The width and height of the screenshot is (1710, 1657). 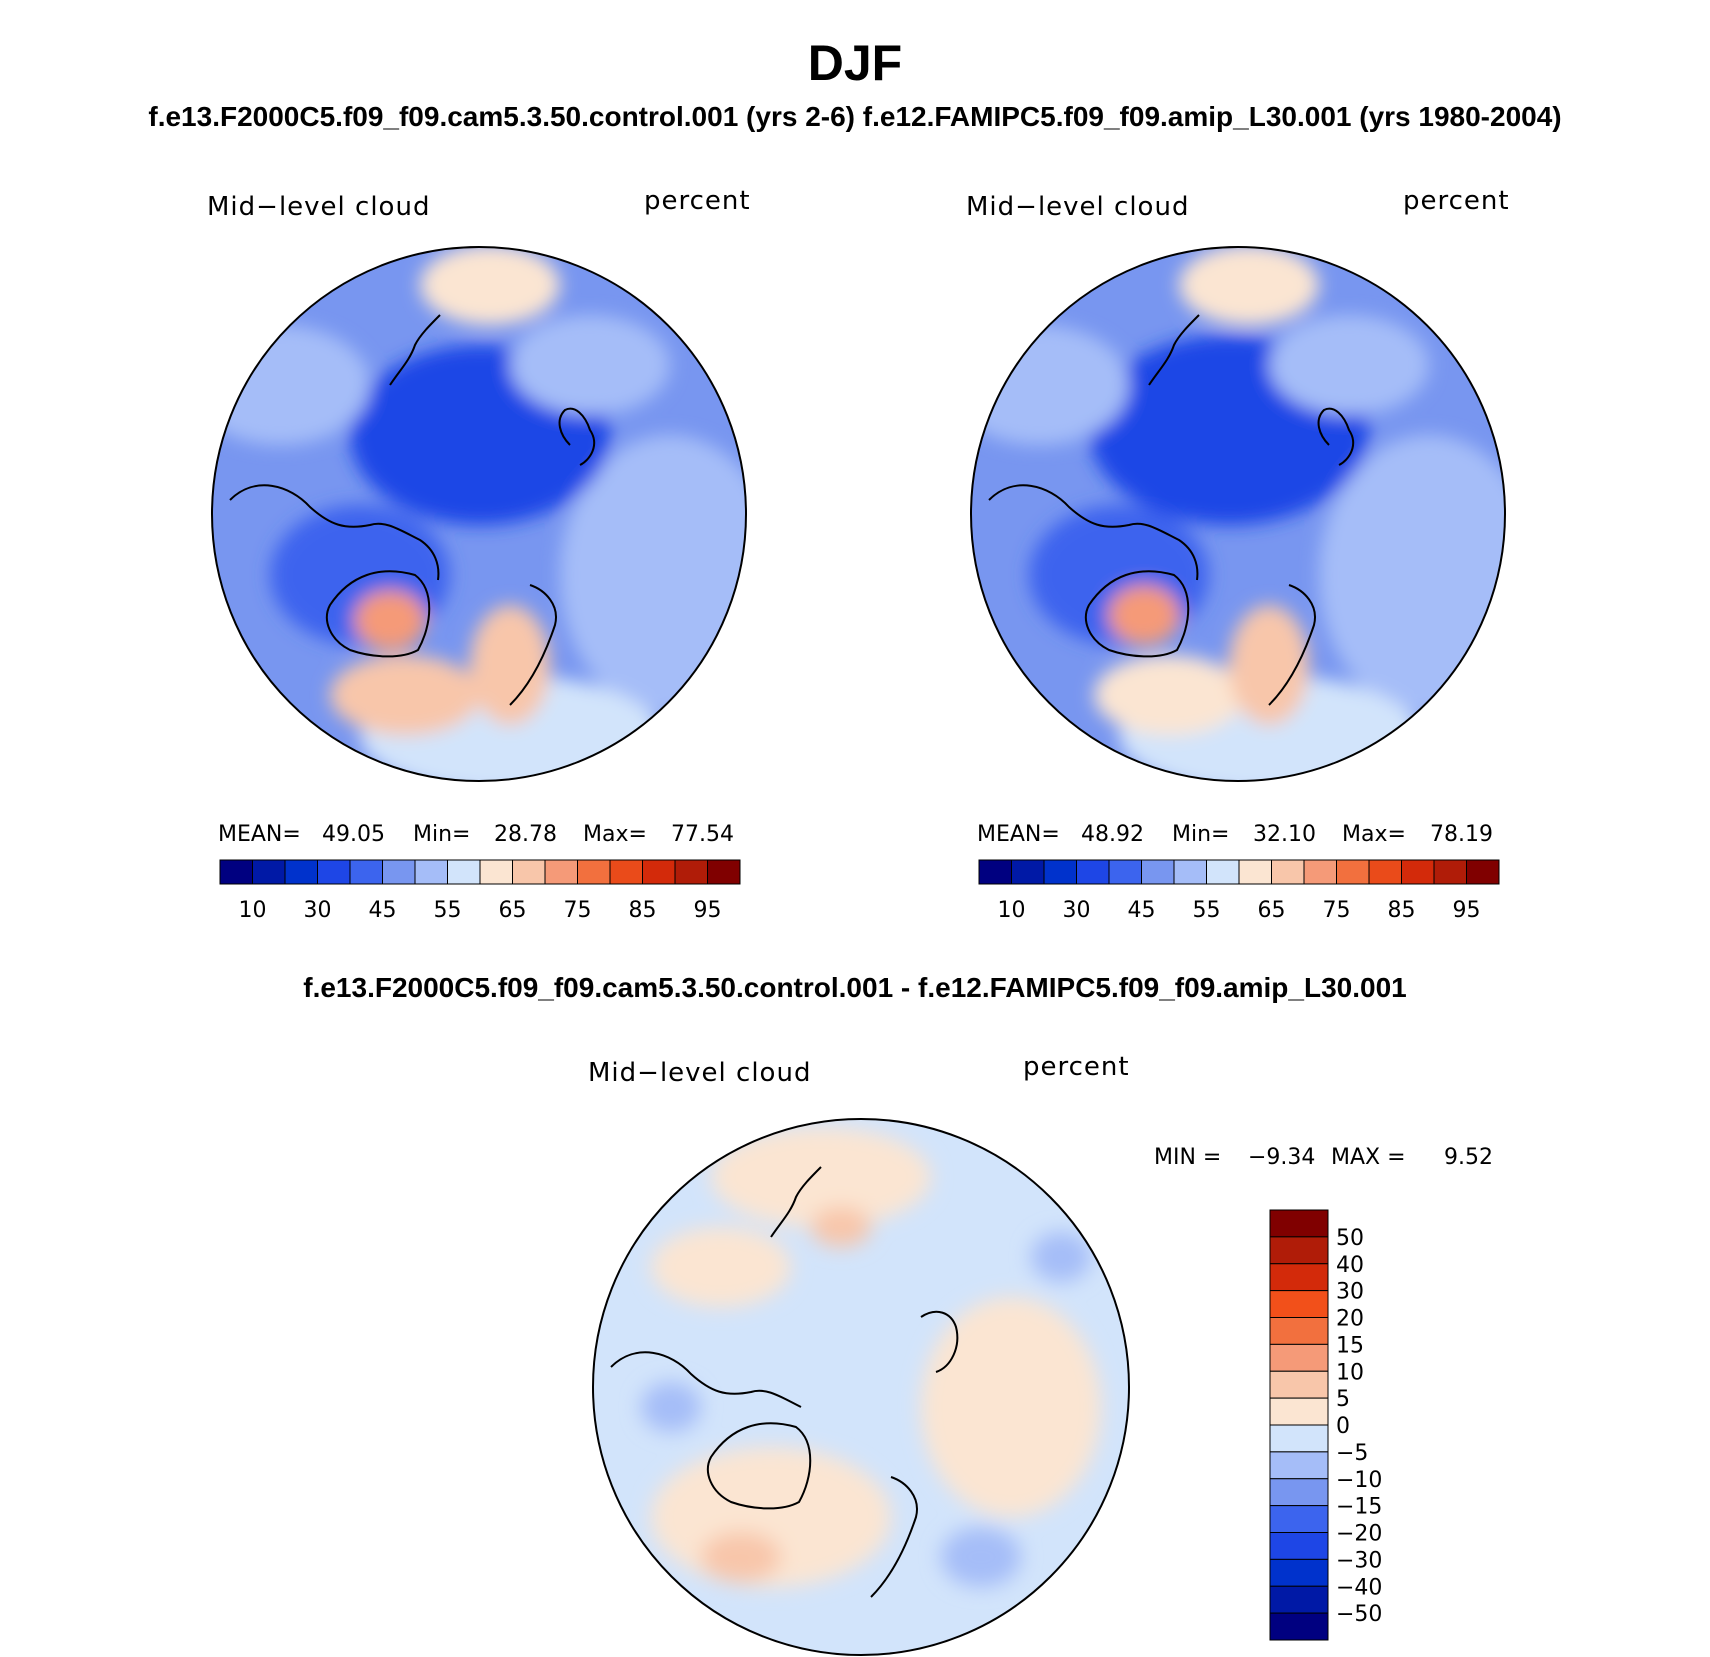 I want to click on diff-variable-label: Mid−level cloud, so click(x=700, y=1073).